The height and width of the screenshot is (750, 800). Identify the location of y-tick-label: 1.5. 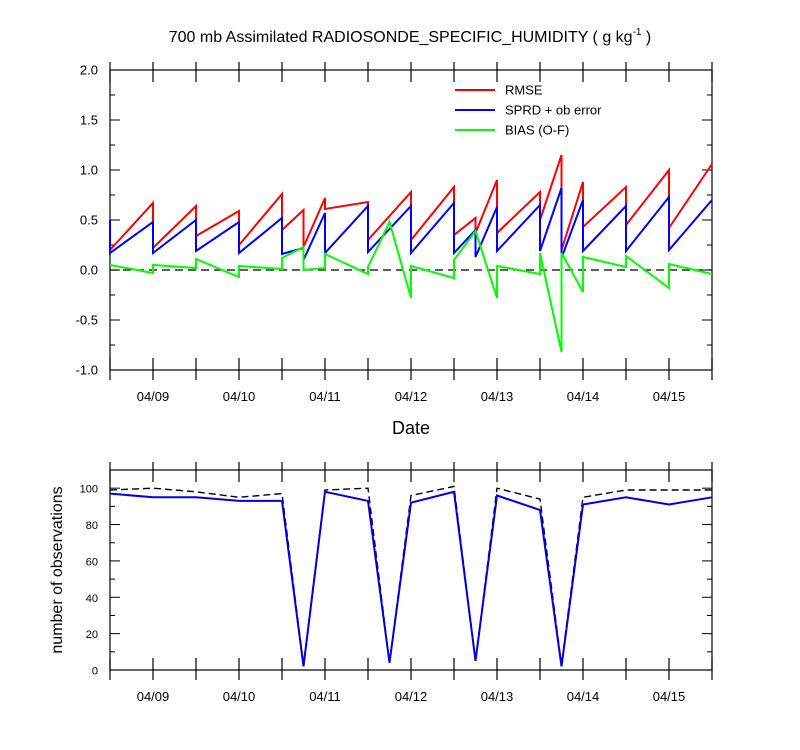
(89, 120).